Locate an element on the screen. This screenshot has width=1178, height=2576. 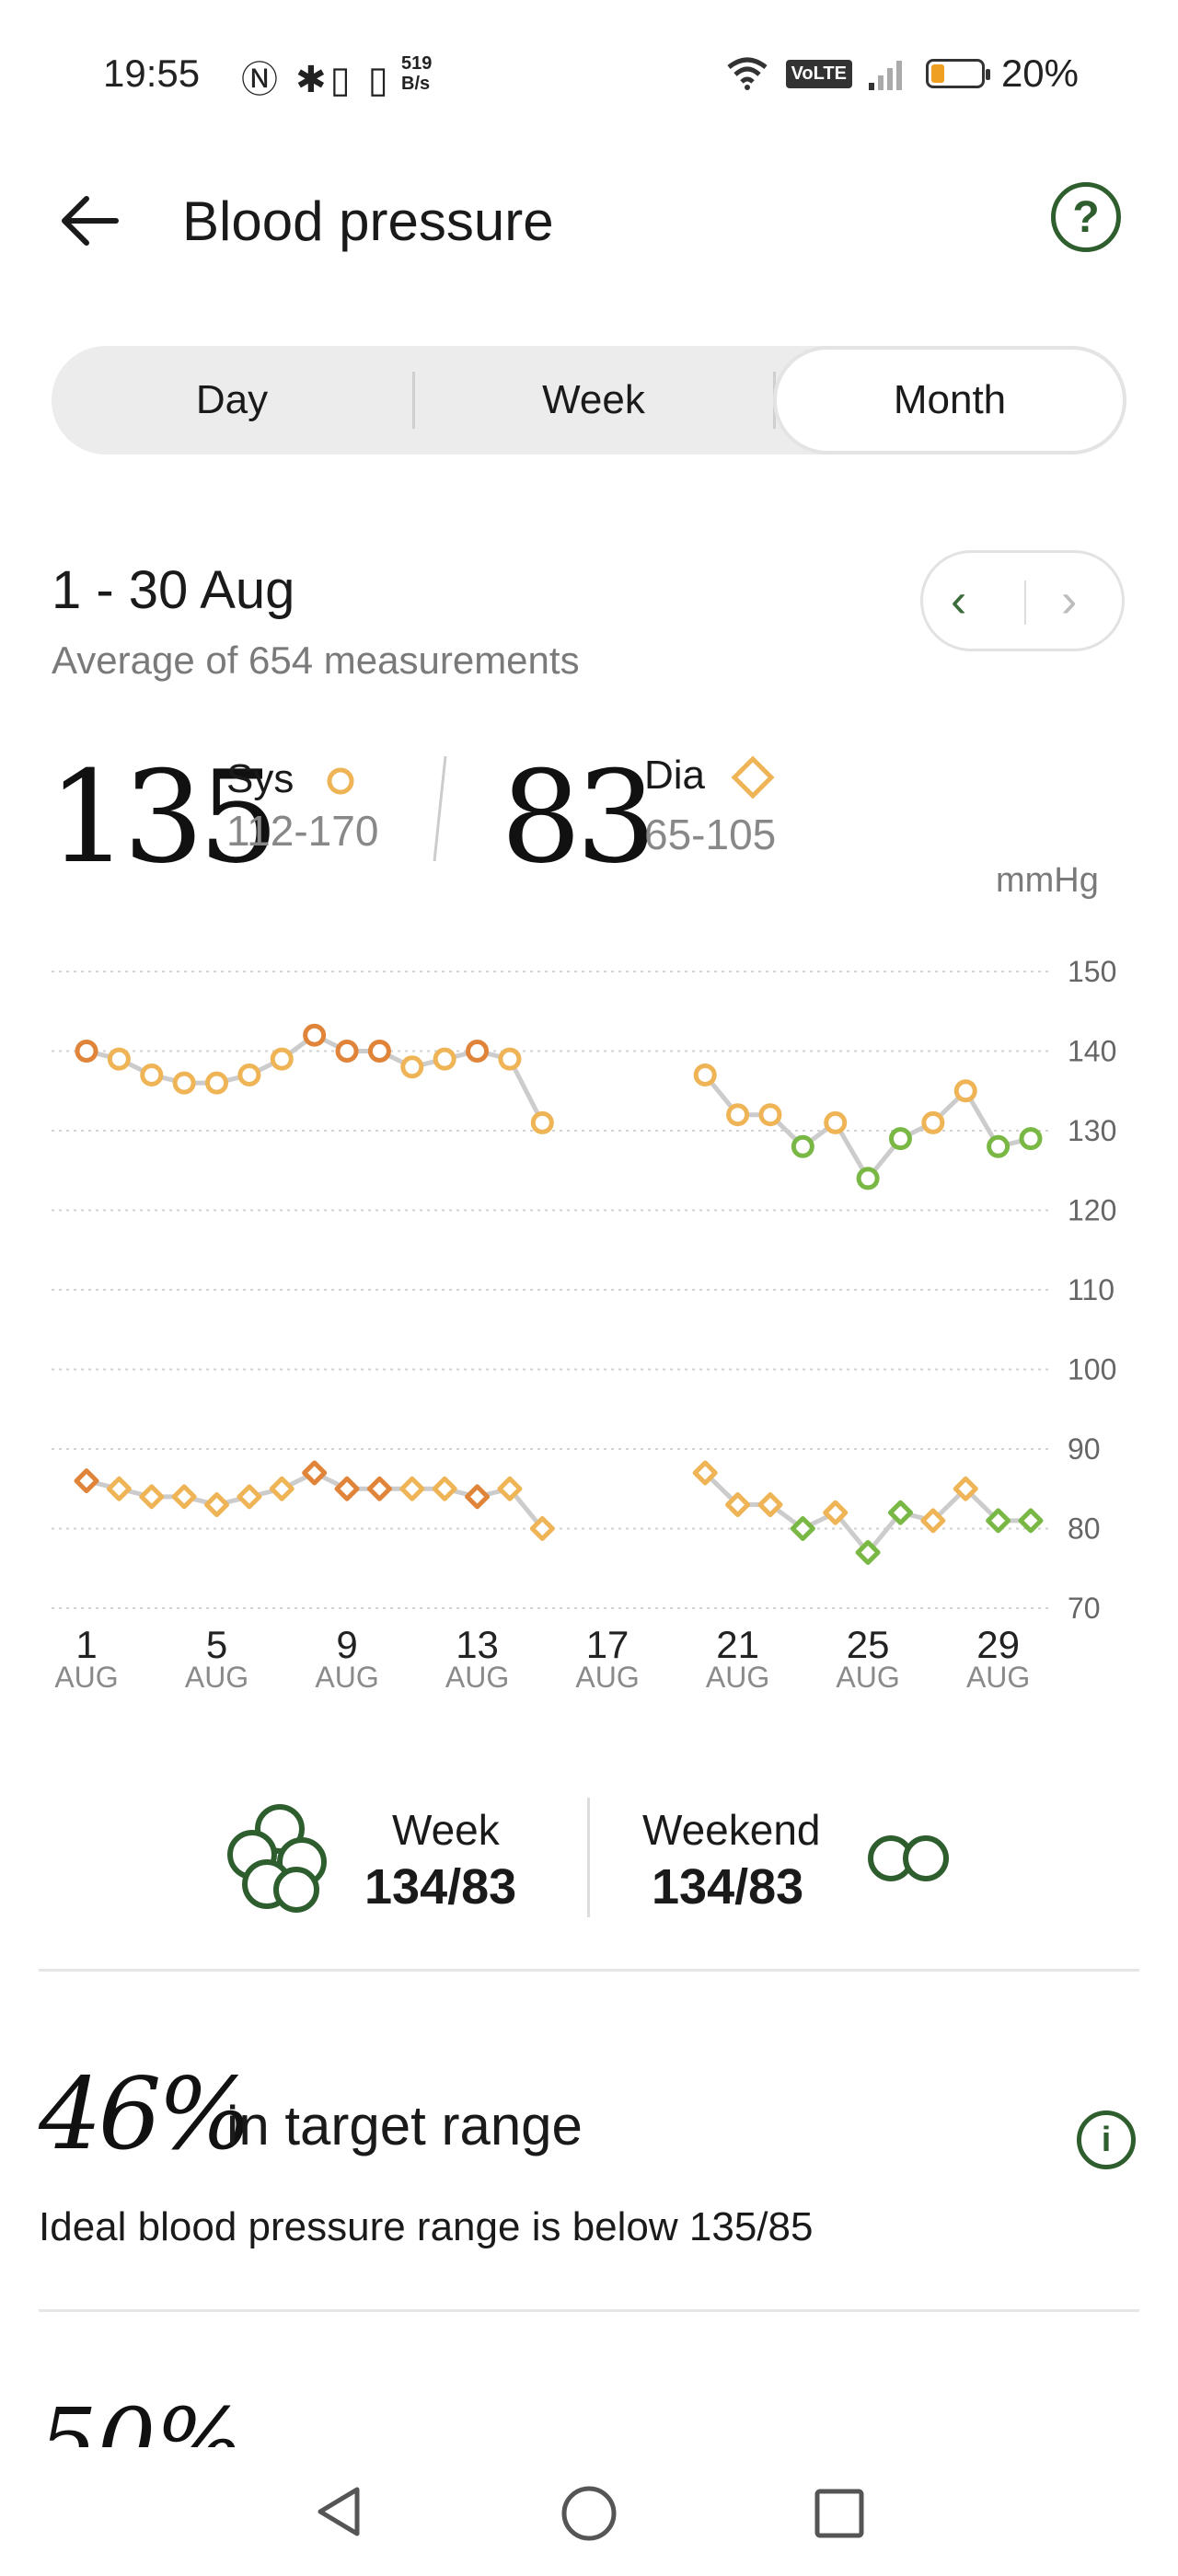
x-tick-day: 9 is located at coordinates (346, 1644).